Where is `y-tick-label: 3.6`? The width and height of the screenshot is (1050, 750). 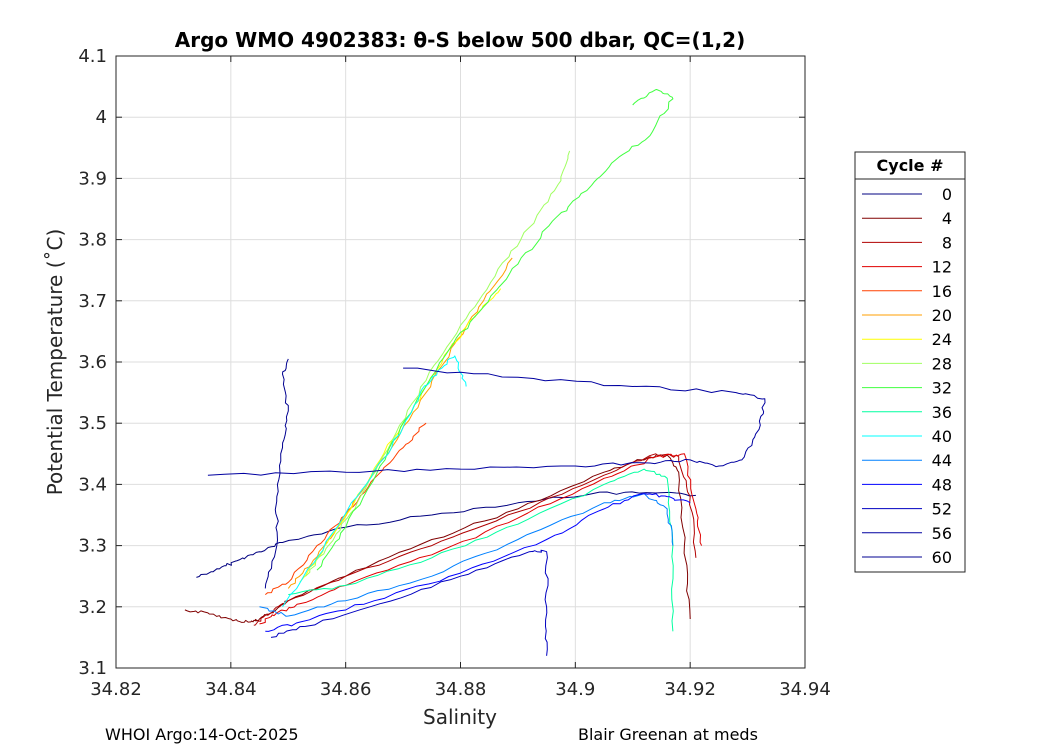
y-tick-label: 3.6 is located at coordinates (92, 362).